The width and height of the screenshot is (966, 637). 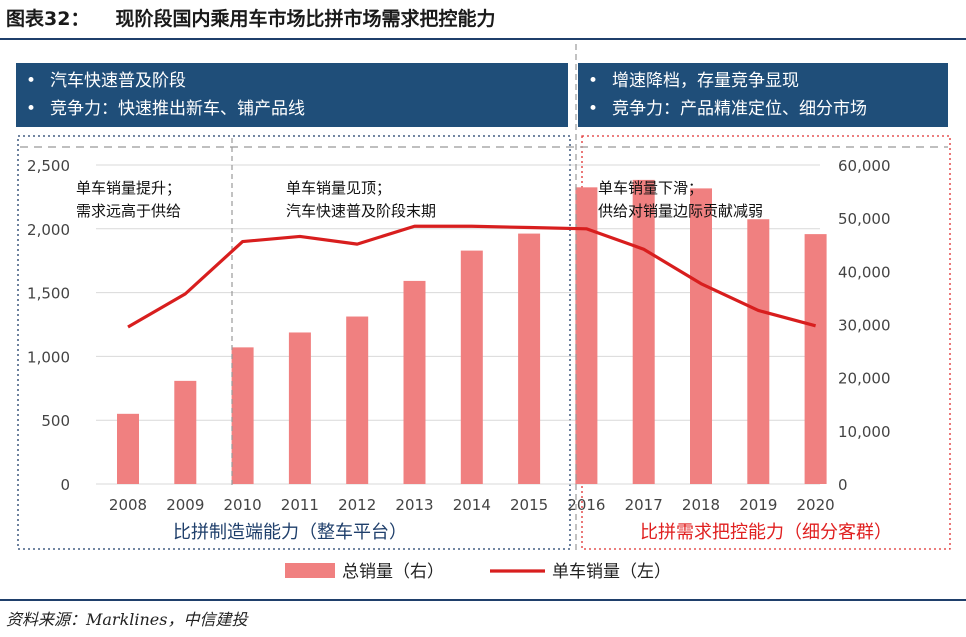 I want to click on x-tick-label: 2018, so click(x=701, y=505).